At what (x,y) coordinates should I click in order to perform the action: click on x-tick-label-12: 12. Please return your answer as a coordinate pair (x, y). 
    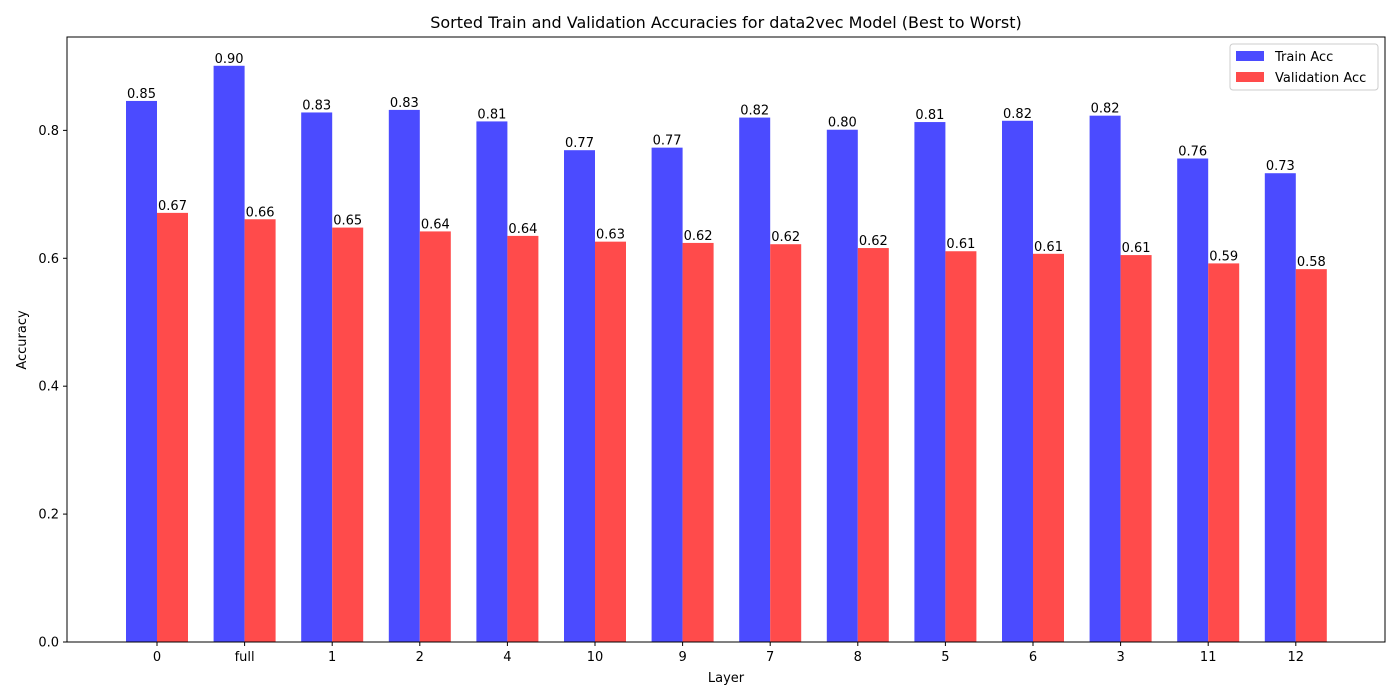
    Looking at the image, I should click on (1296, 657).